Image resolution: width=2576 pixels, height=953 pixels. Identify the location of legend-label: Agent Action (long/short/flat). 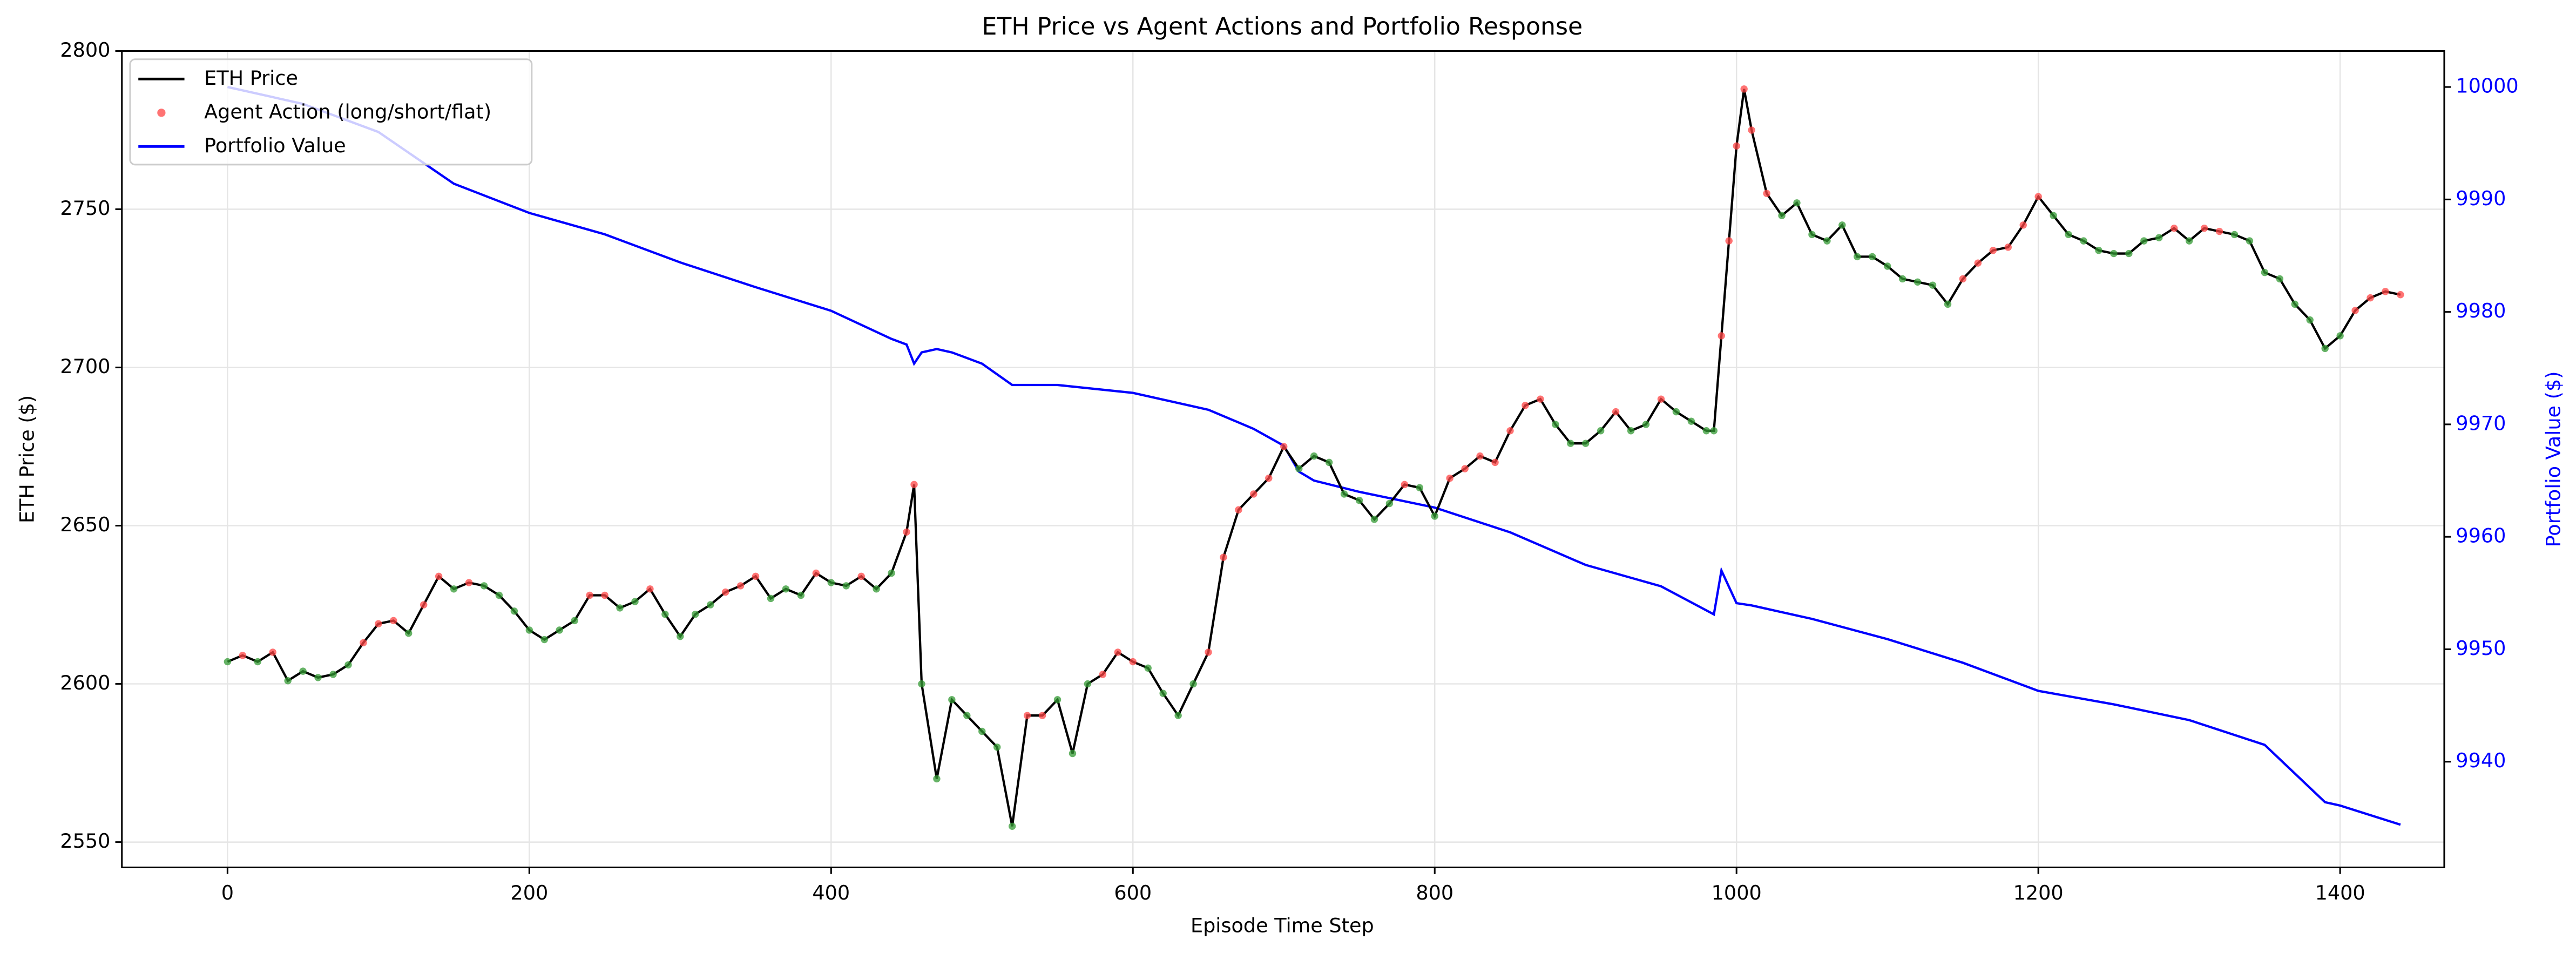
(348, 111).